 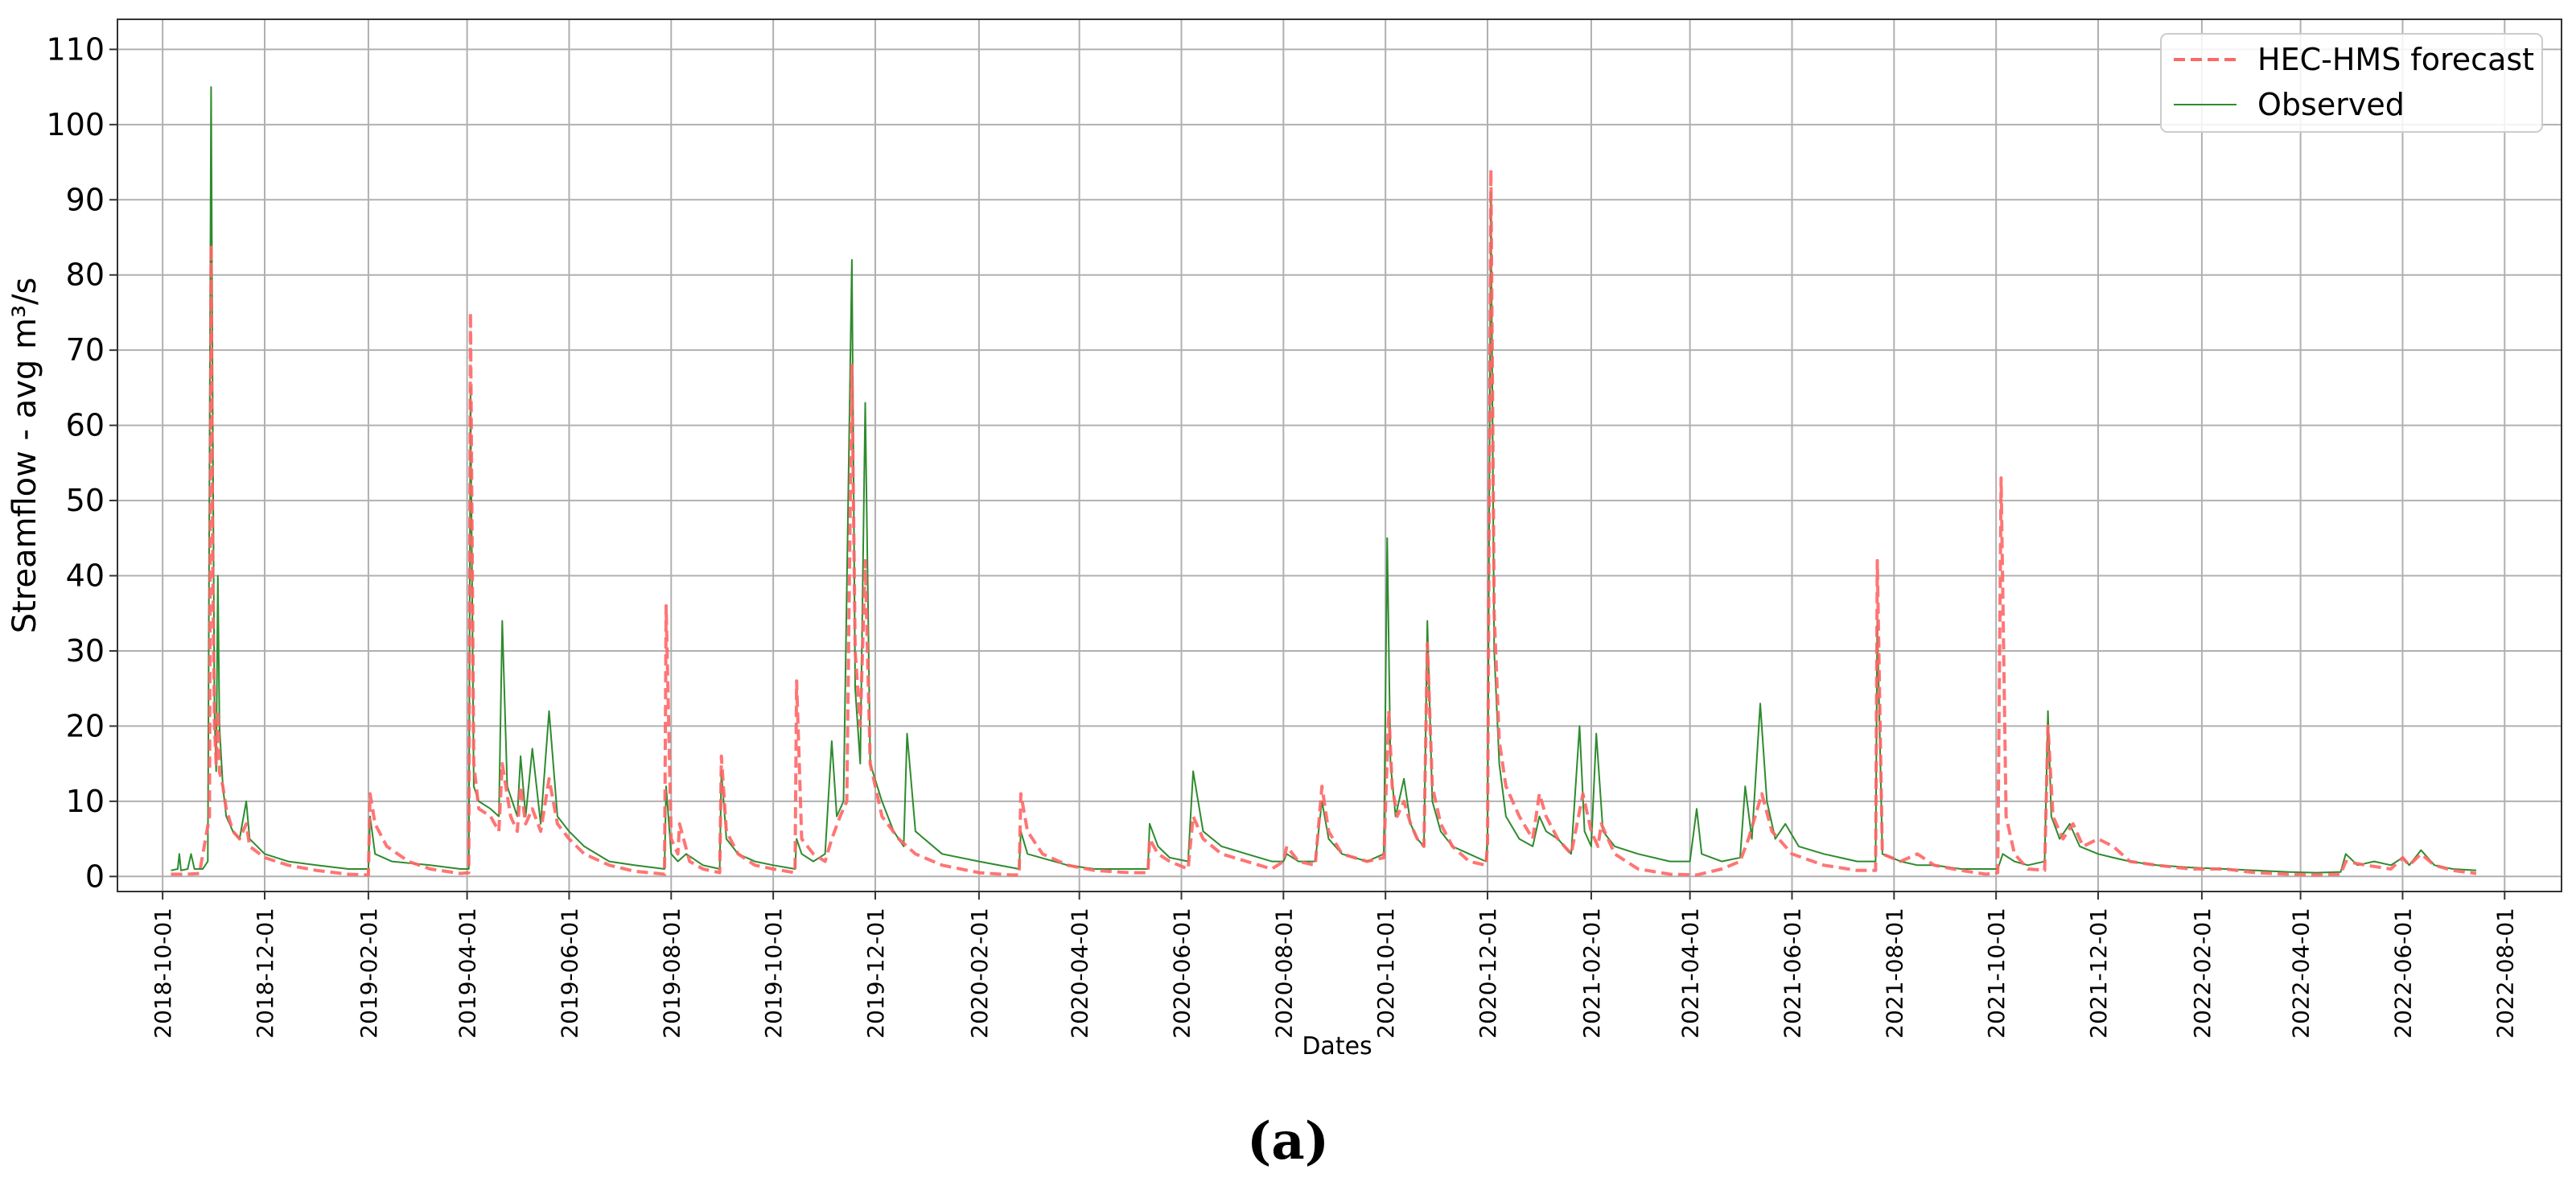 I want to click on y-tick-label: 110, so click(x=75, y=49).